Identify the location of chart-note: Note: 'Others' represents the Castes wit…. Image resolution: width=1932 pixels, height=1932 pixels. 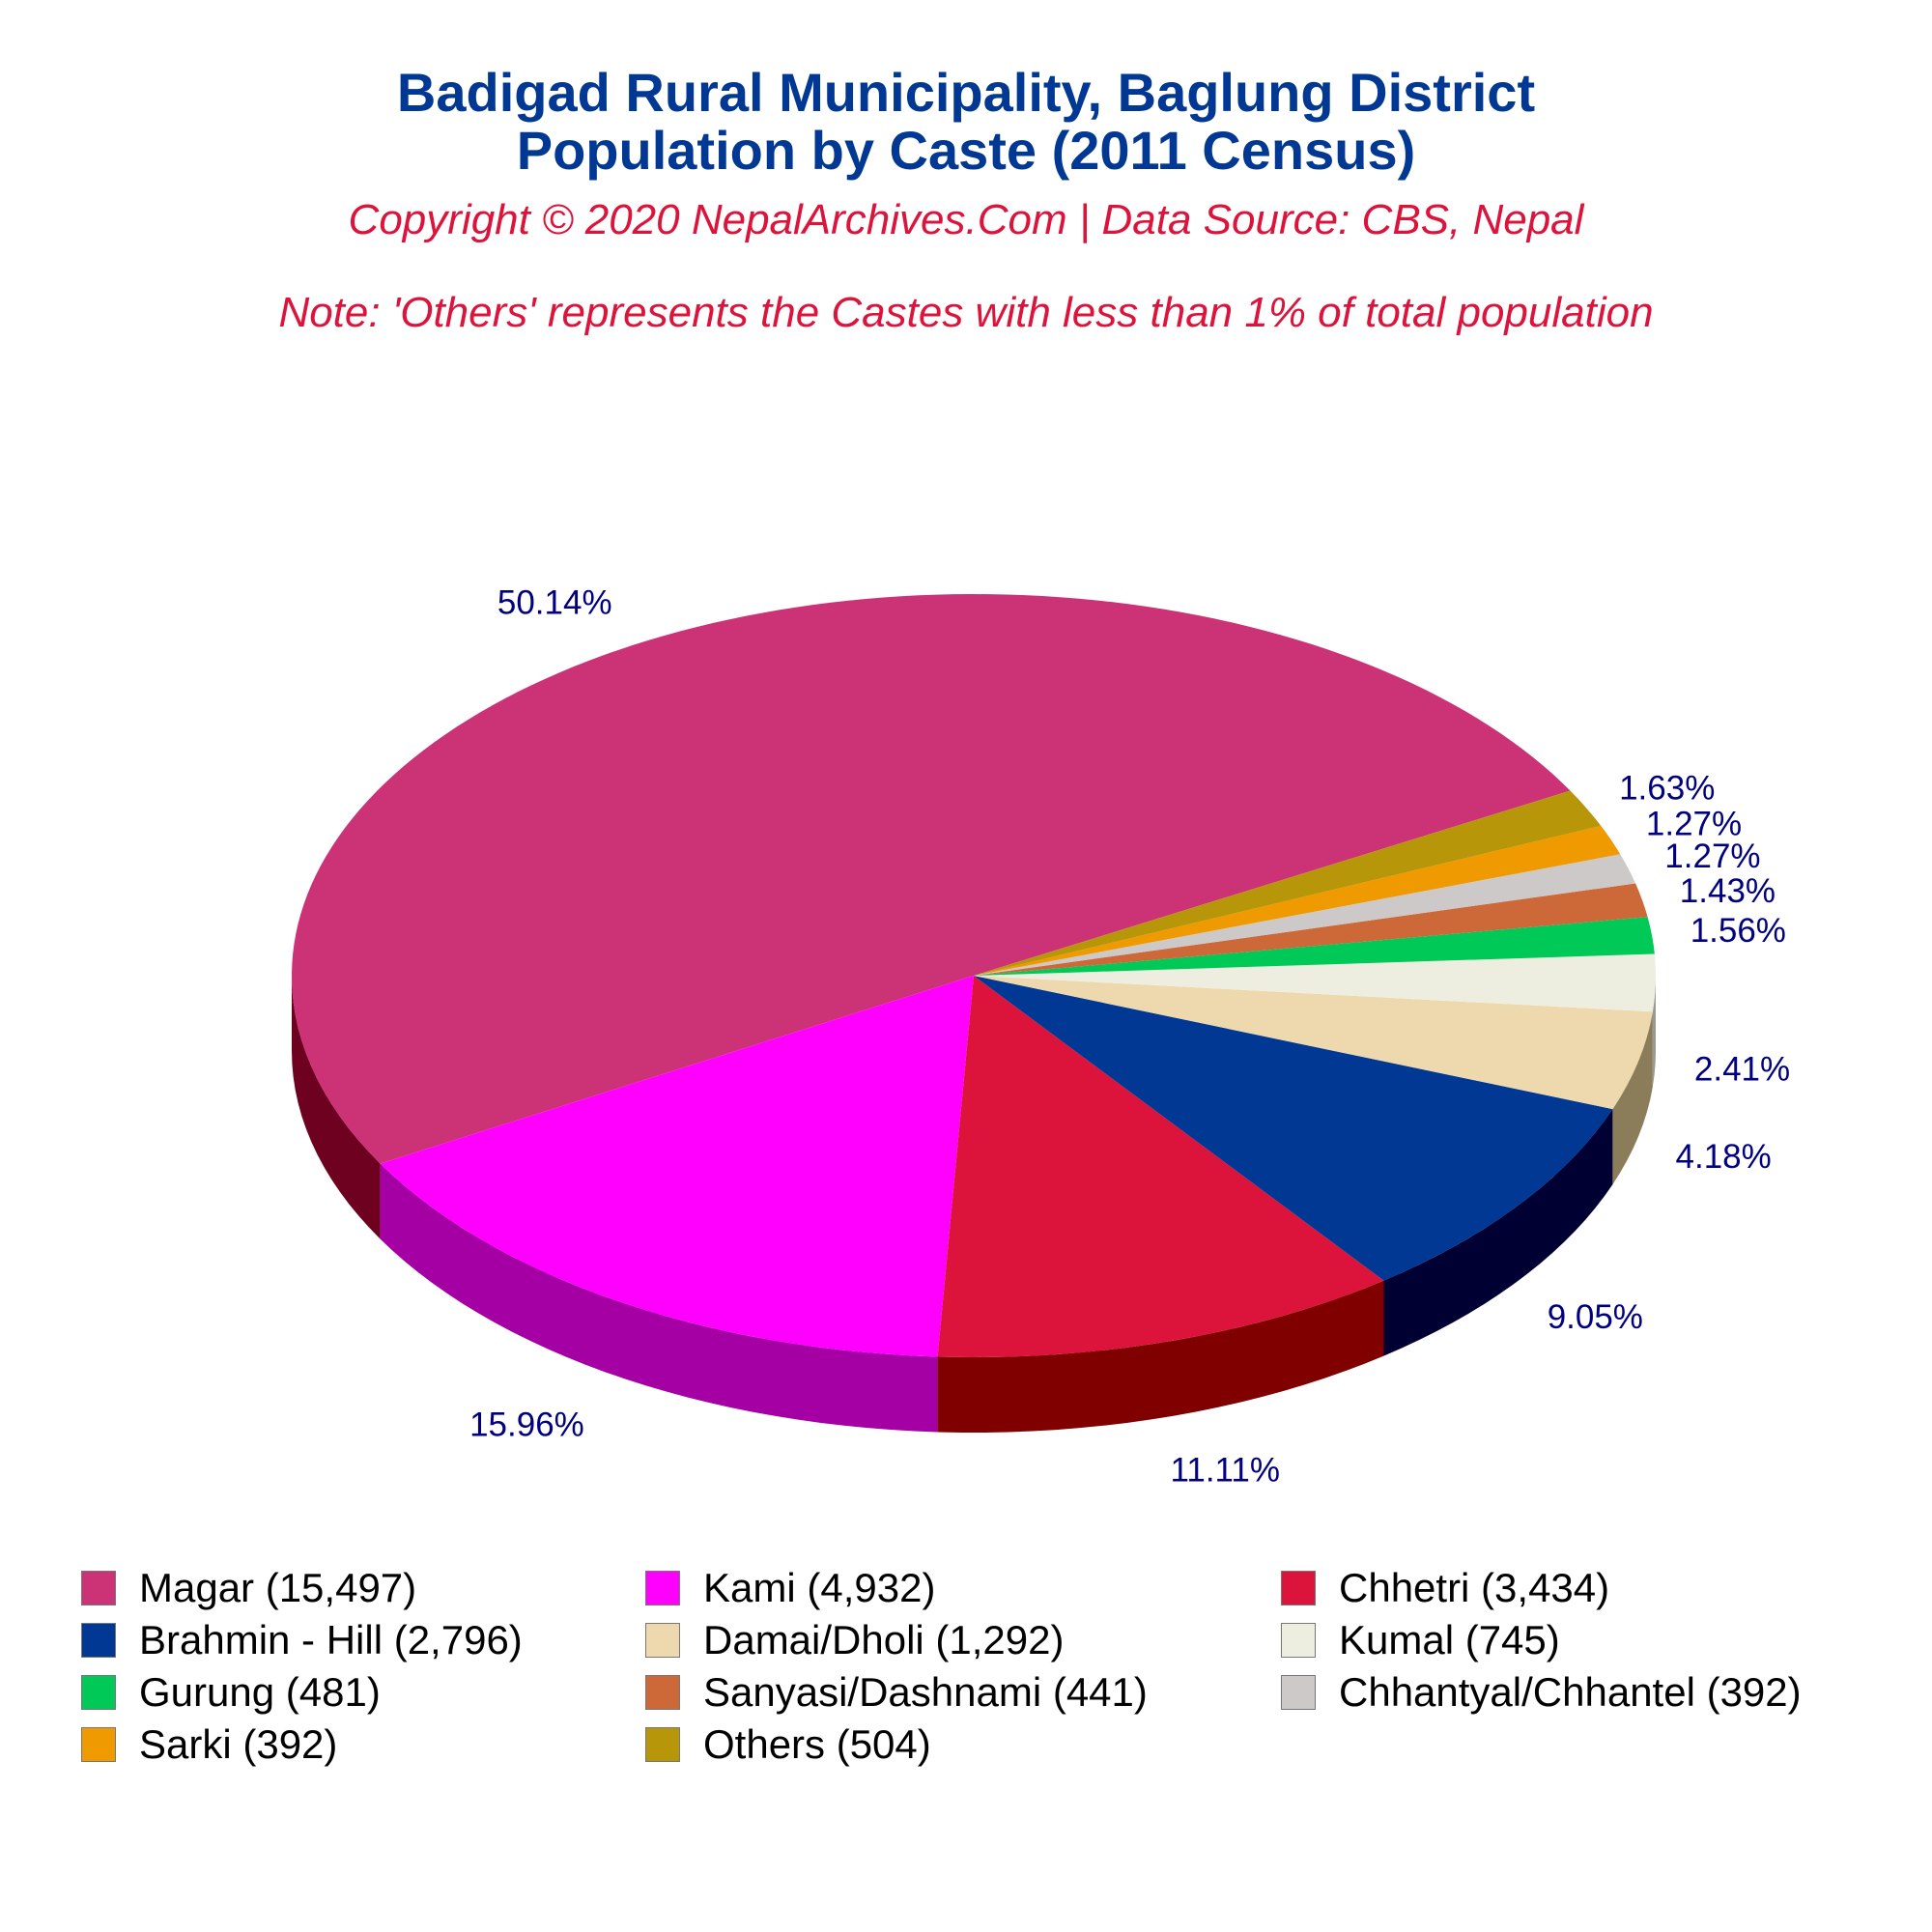
(966, 312).